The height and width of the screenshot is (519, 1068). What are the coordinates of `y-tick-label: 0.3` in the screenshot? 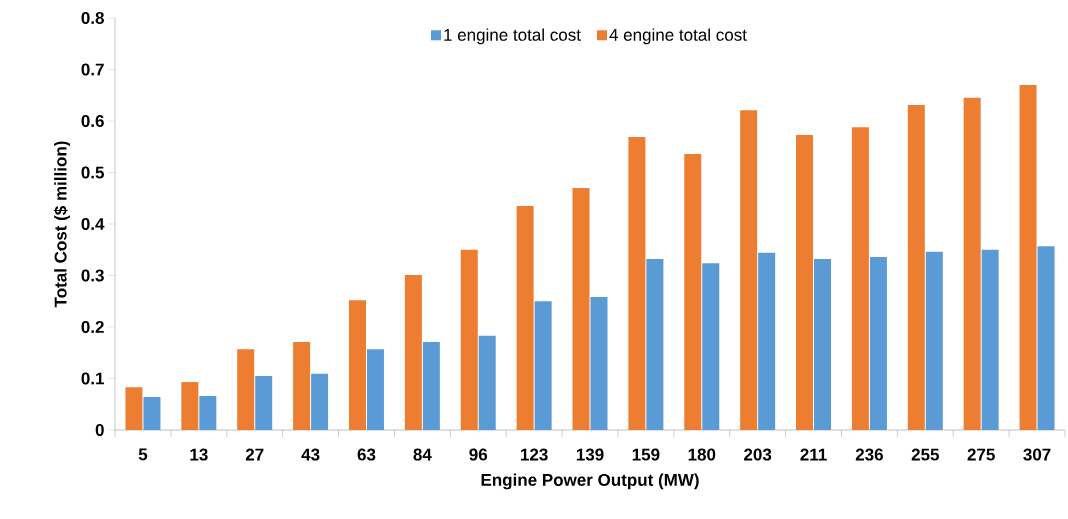 It's located at (92, 275).